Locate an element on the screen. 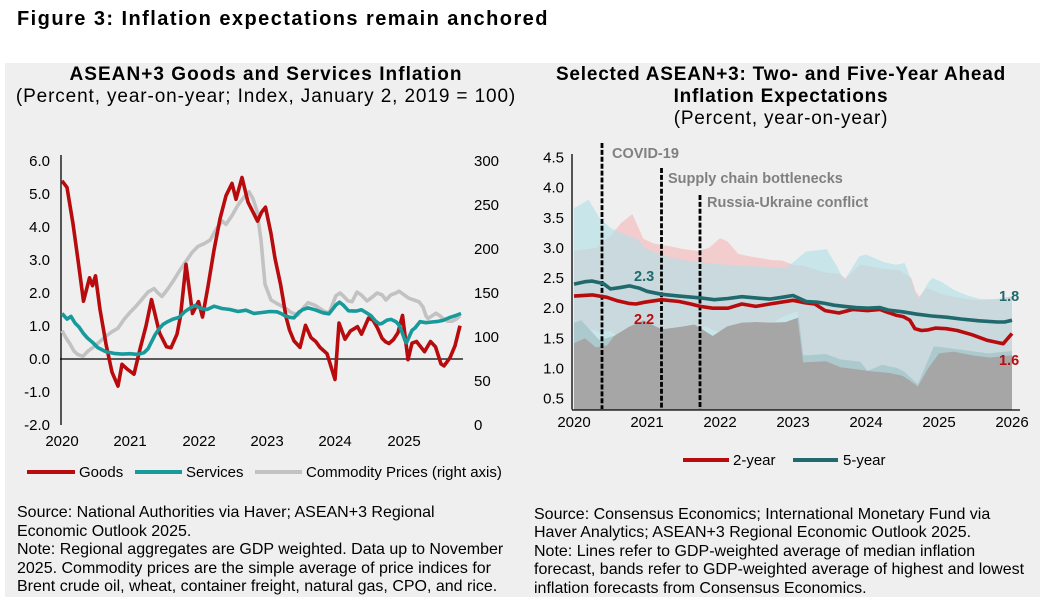 This screenshot has height=610, width=1062. svg-text: 250 is located at coordinates (486, 205).